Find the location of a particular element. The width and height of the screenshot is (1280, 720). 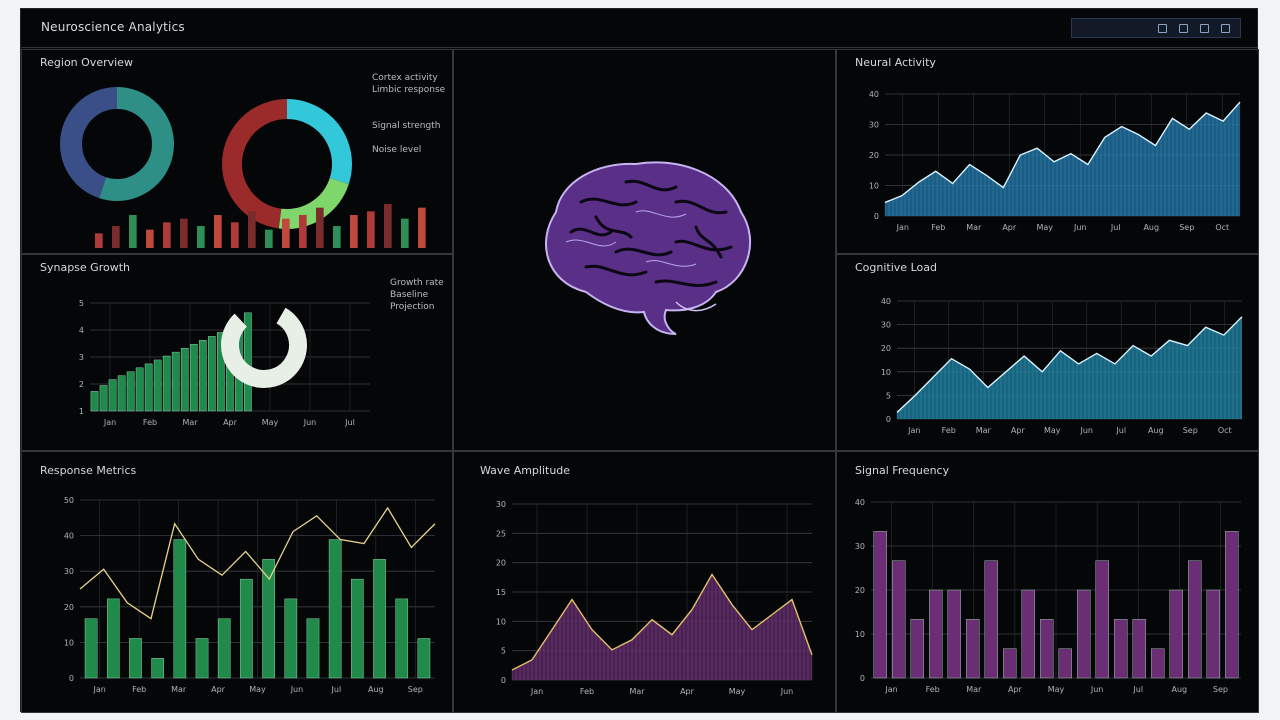

synapse-growth-chart: 5 4 3 2 1 Jan Feb Mar Apr May Jun Jul is located at coordinates (224, 363).